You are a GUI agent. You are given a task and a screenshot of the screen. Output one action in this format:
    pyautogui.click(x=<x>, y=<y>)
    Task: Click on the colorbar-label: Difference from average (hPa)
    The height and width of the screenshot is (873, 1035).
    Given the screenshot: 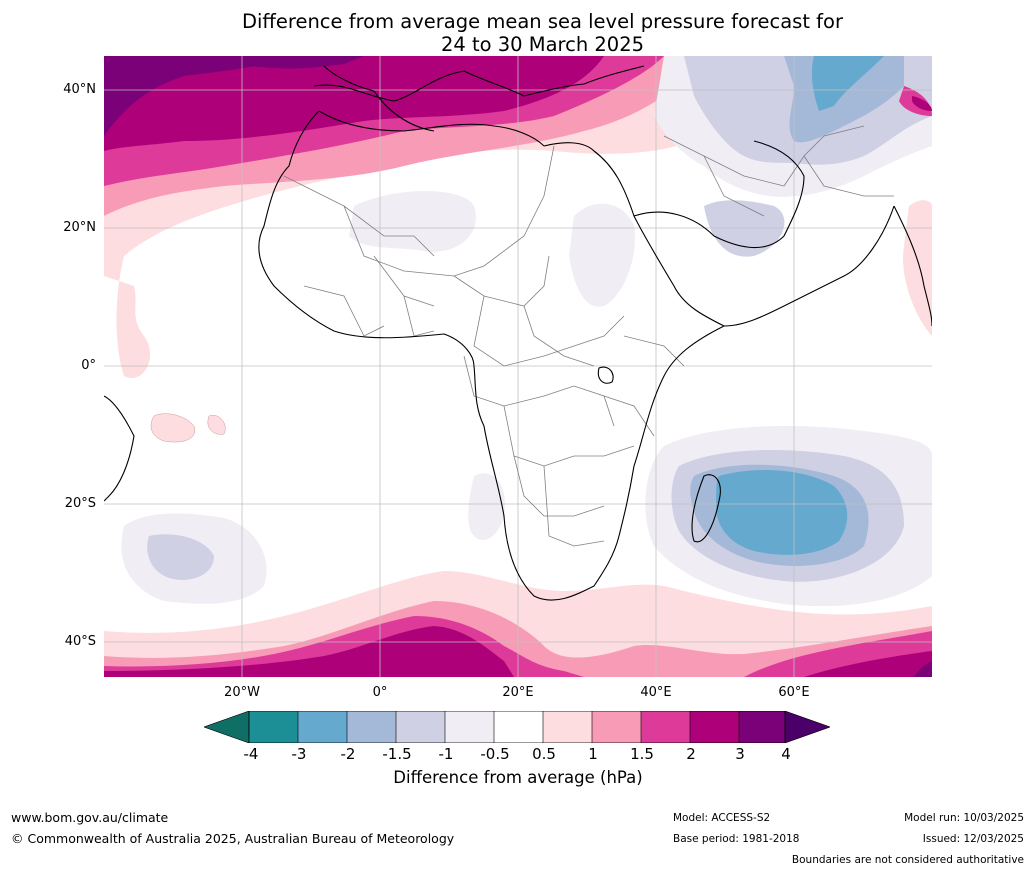 What is the action you would take?
    pyautogui.click(x=518, y=777)
    